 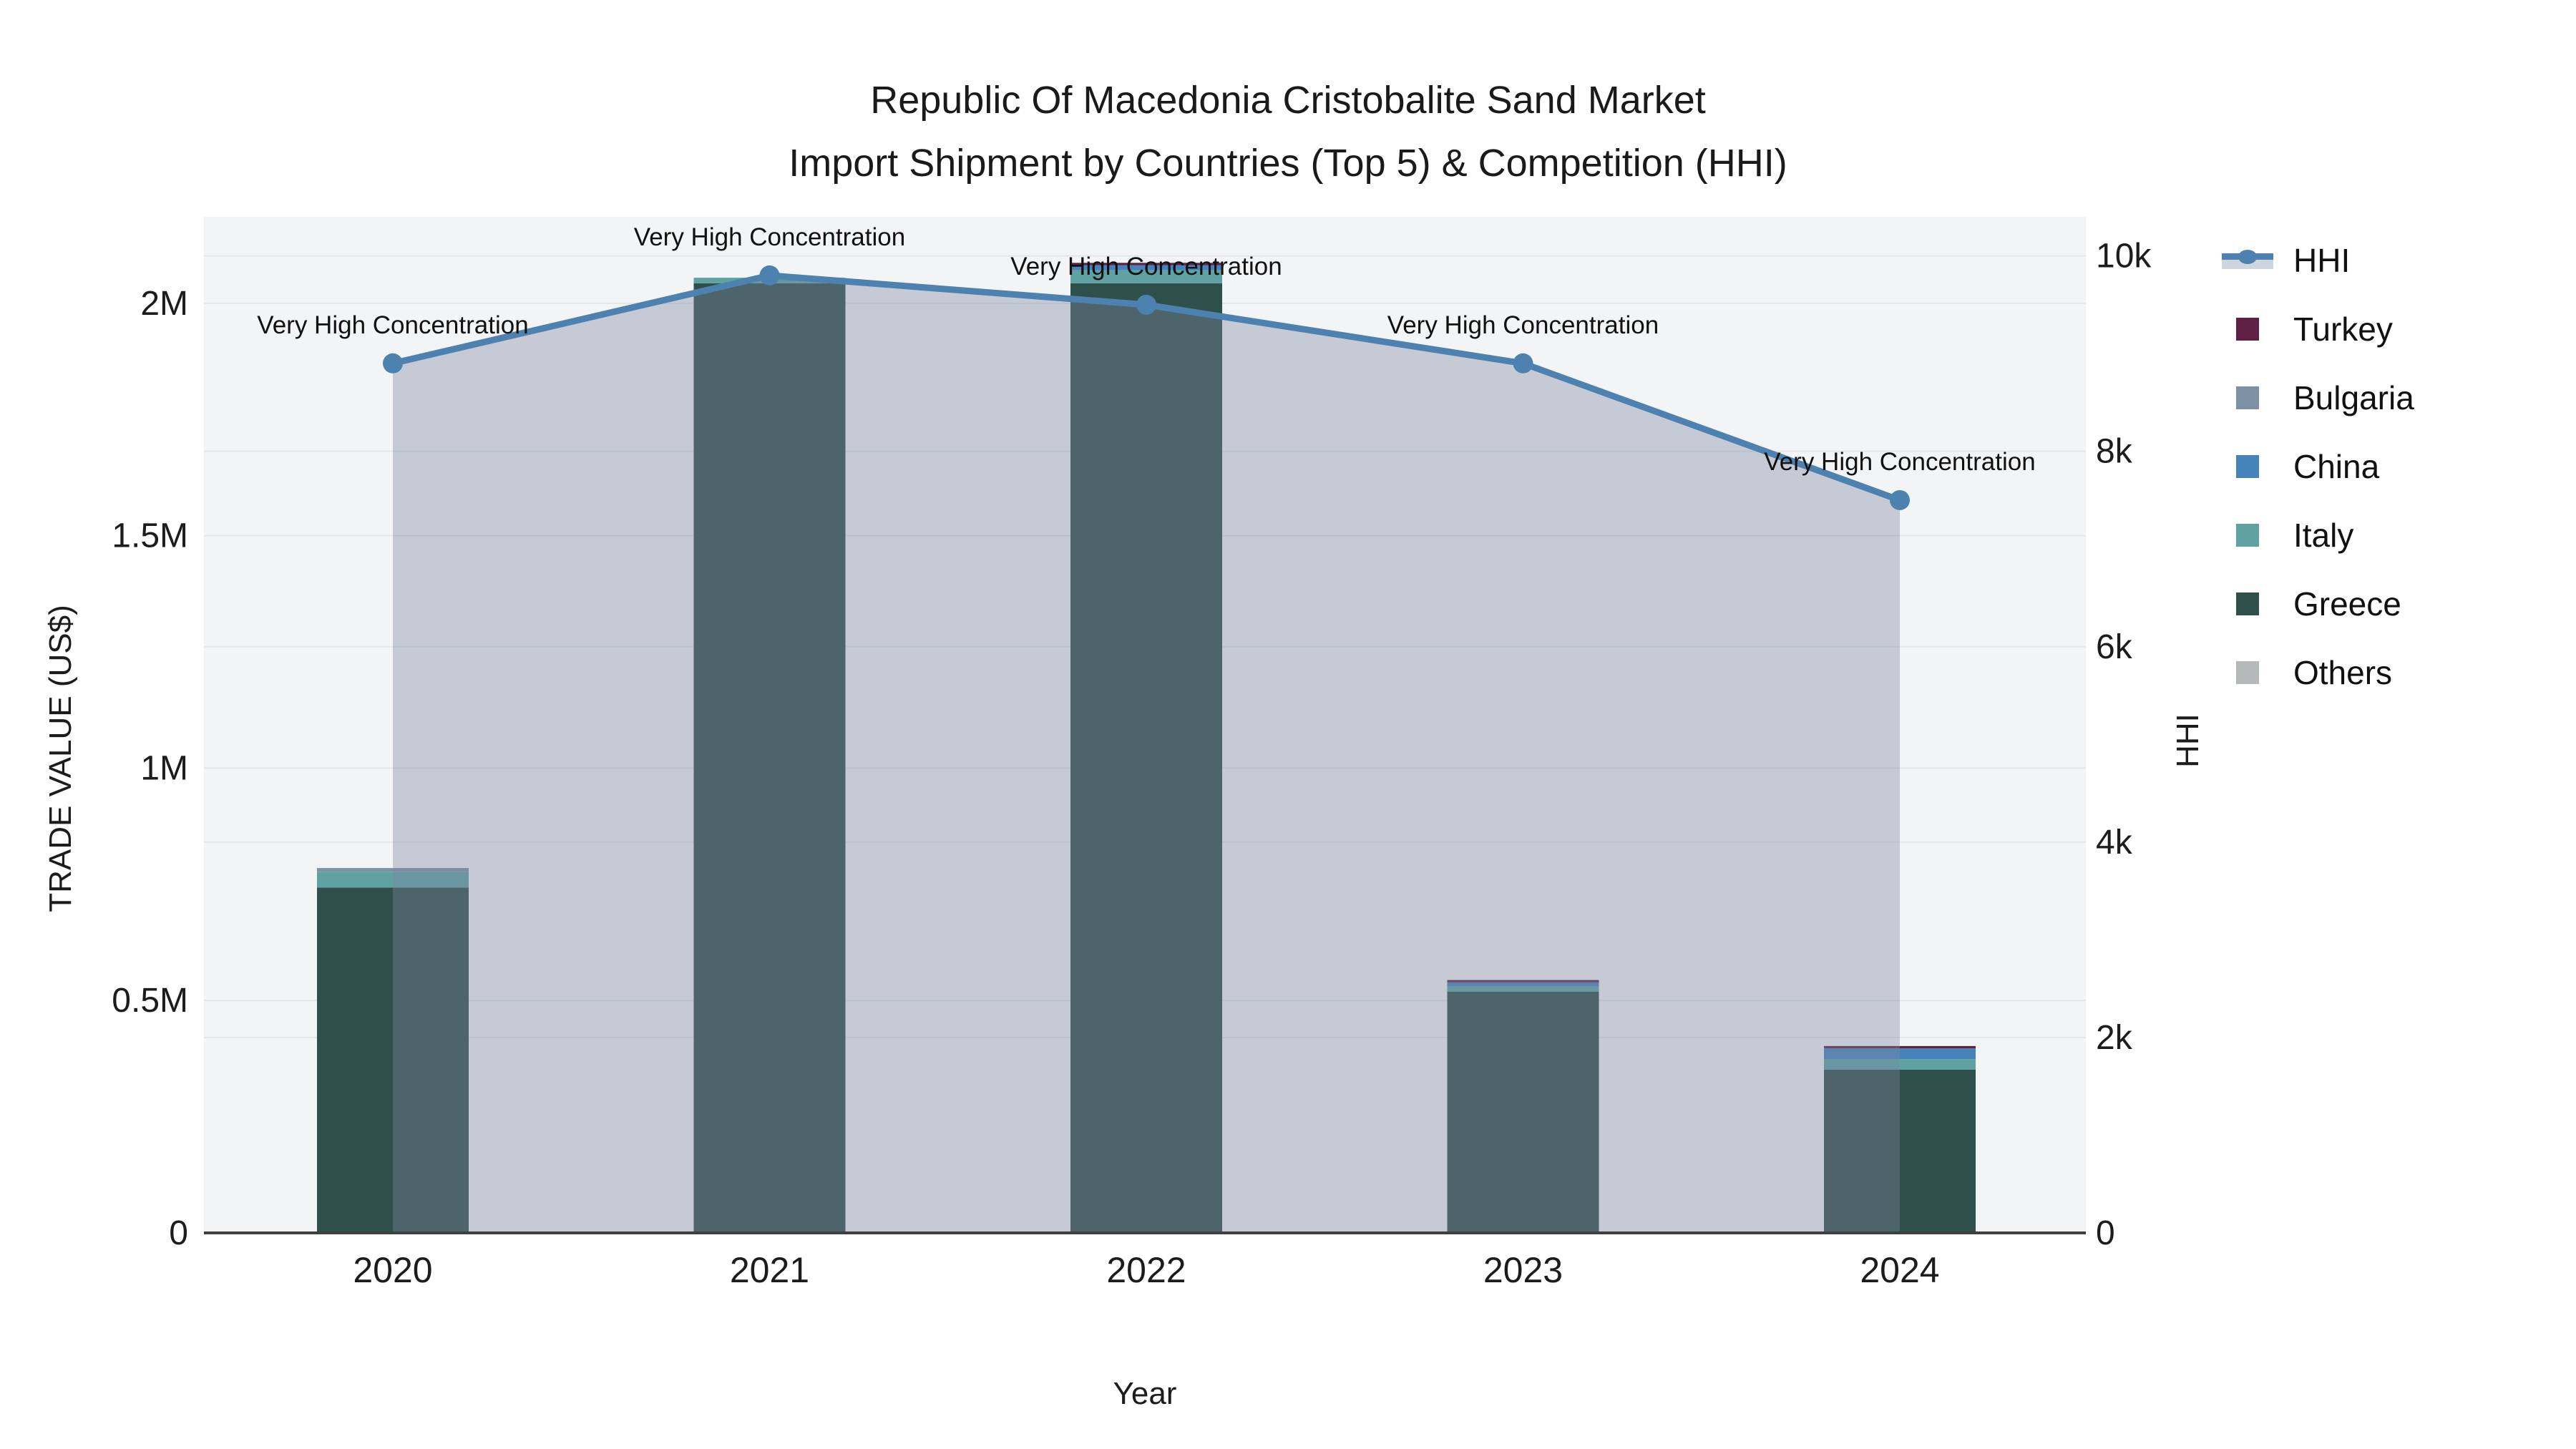 I want to click on y-right-tick-4k: 4k, so click(x=2114, y=843).